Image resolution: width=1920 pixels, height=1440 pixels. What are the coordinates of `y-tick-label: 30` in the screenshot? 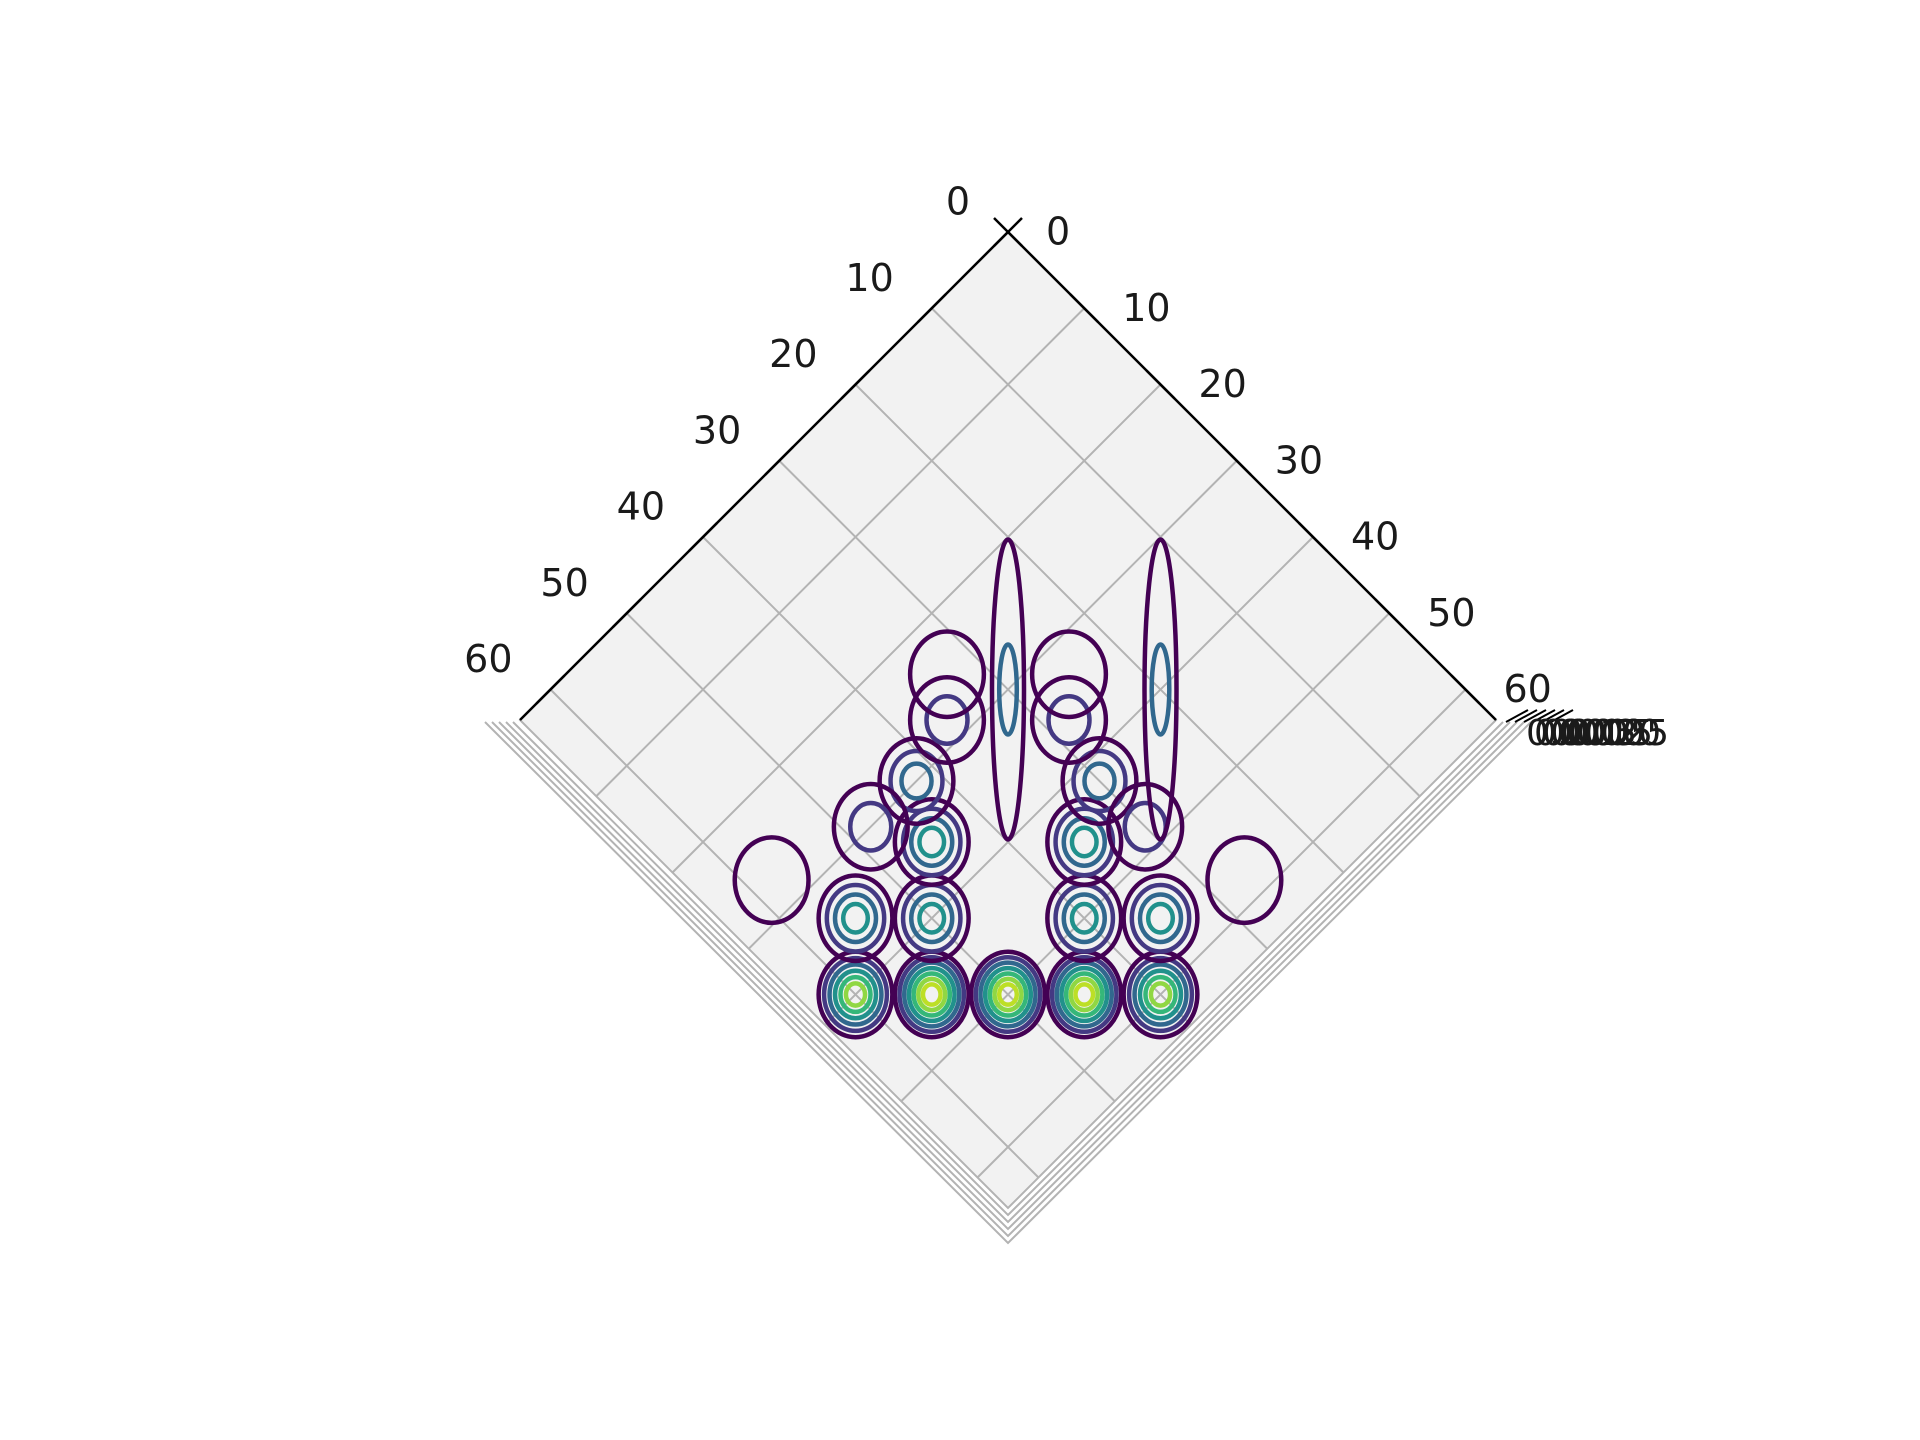 It's located at (717, 430).